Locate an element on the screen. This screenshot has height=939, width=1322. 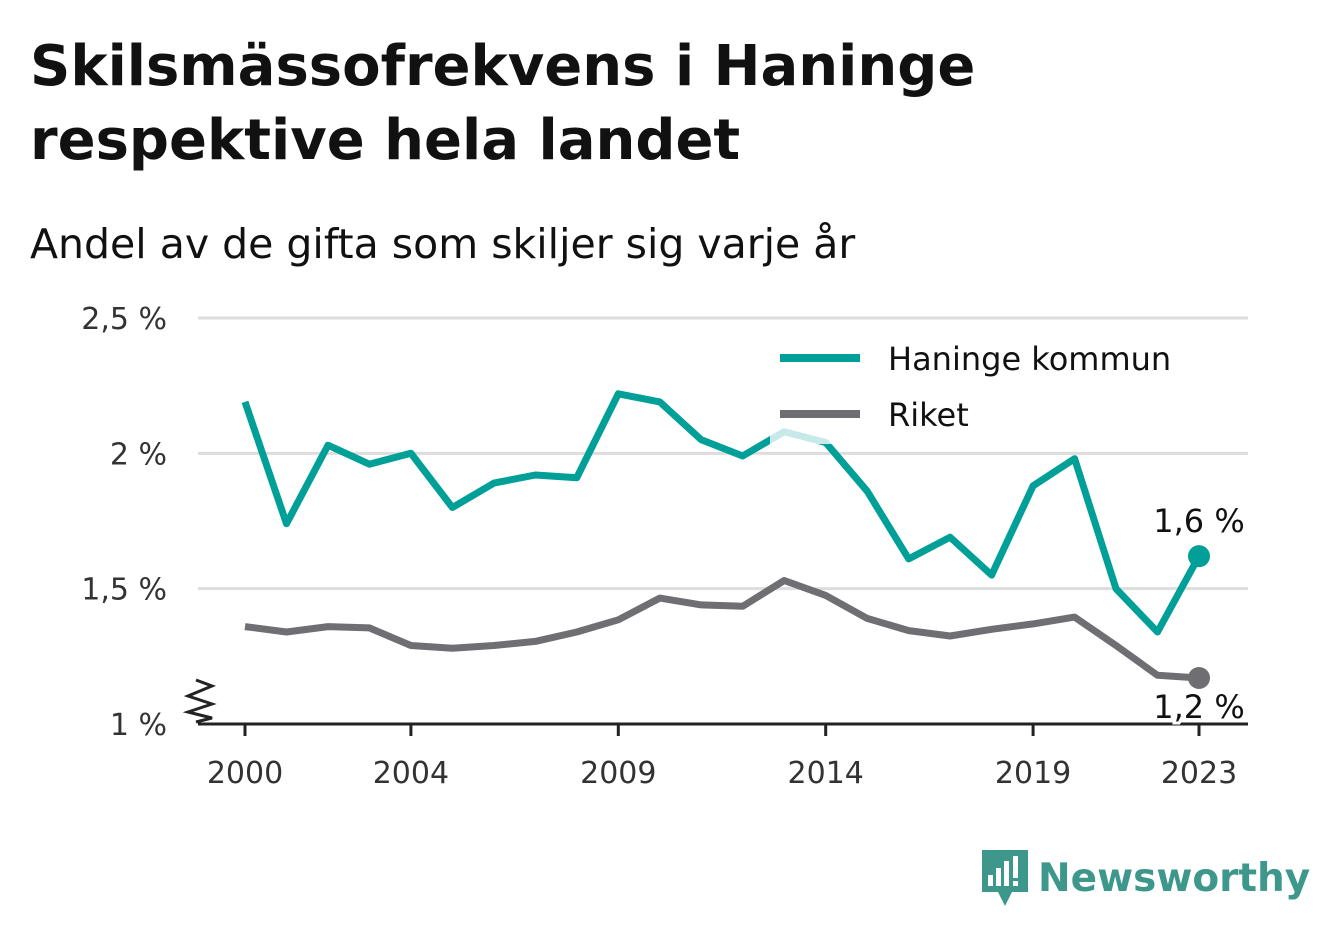
x-tick-label: 2014 is located at coordinates (826, 773).